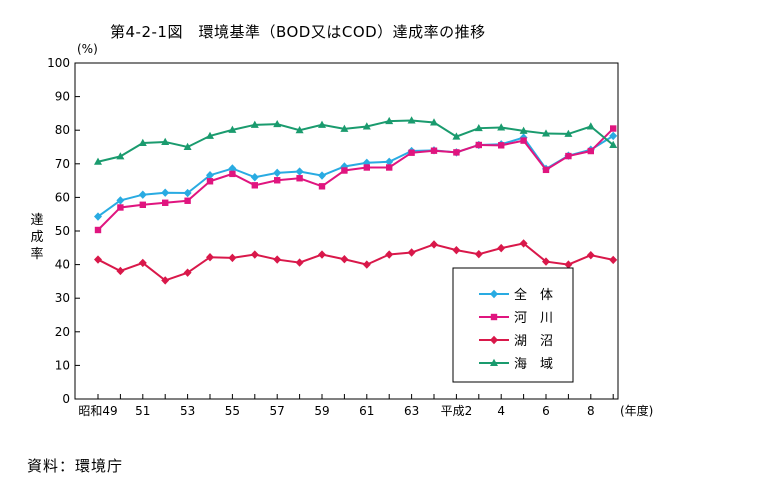 Image resolution: width=779 pixels, height=500 pixels. I want to click on legend-label: 海 域, so click(533, 364).